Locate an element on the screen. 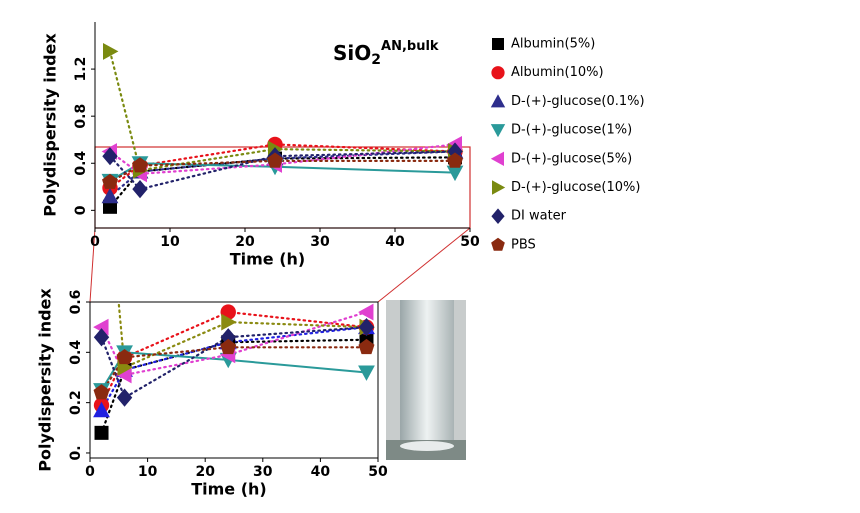  legend-label: PBS is located at coordinates (523, 244).